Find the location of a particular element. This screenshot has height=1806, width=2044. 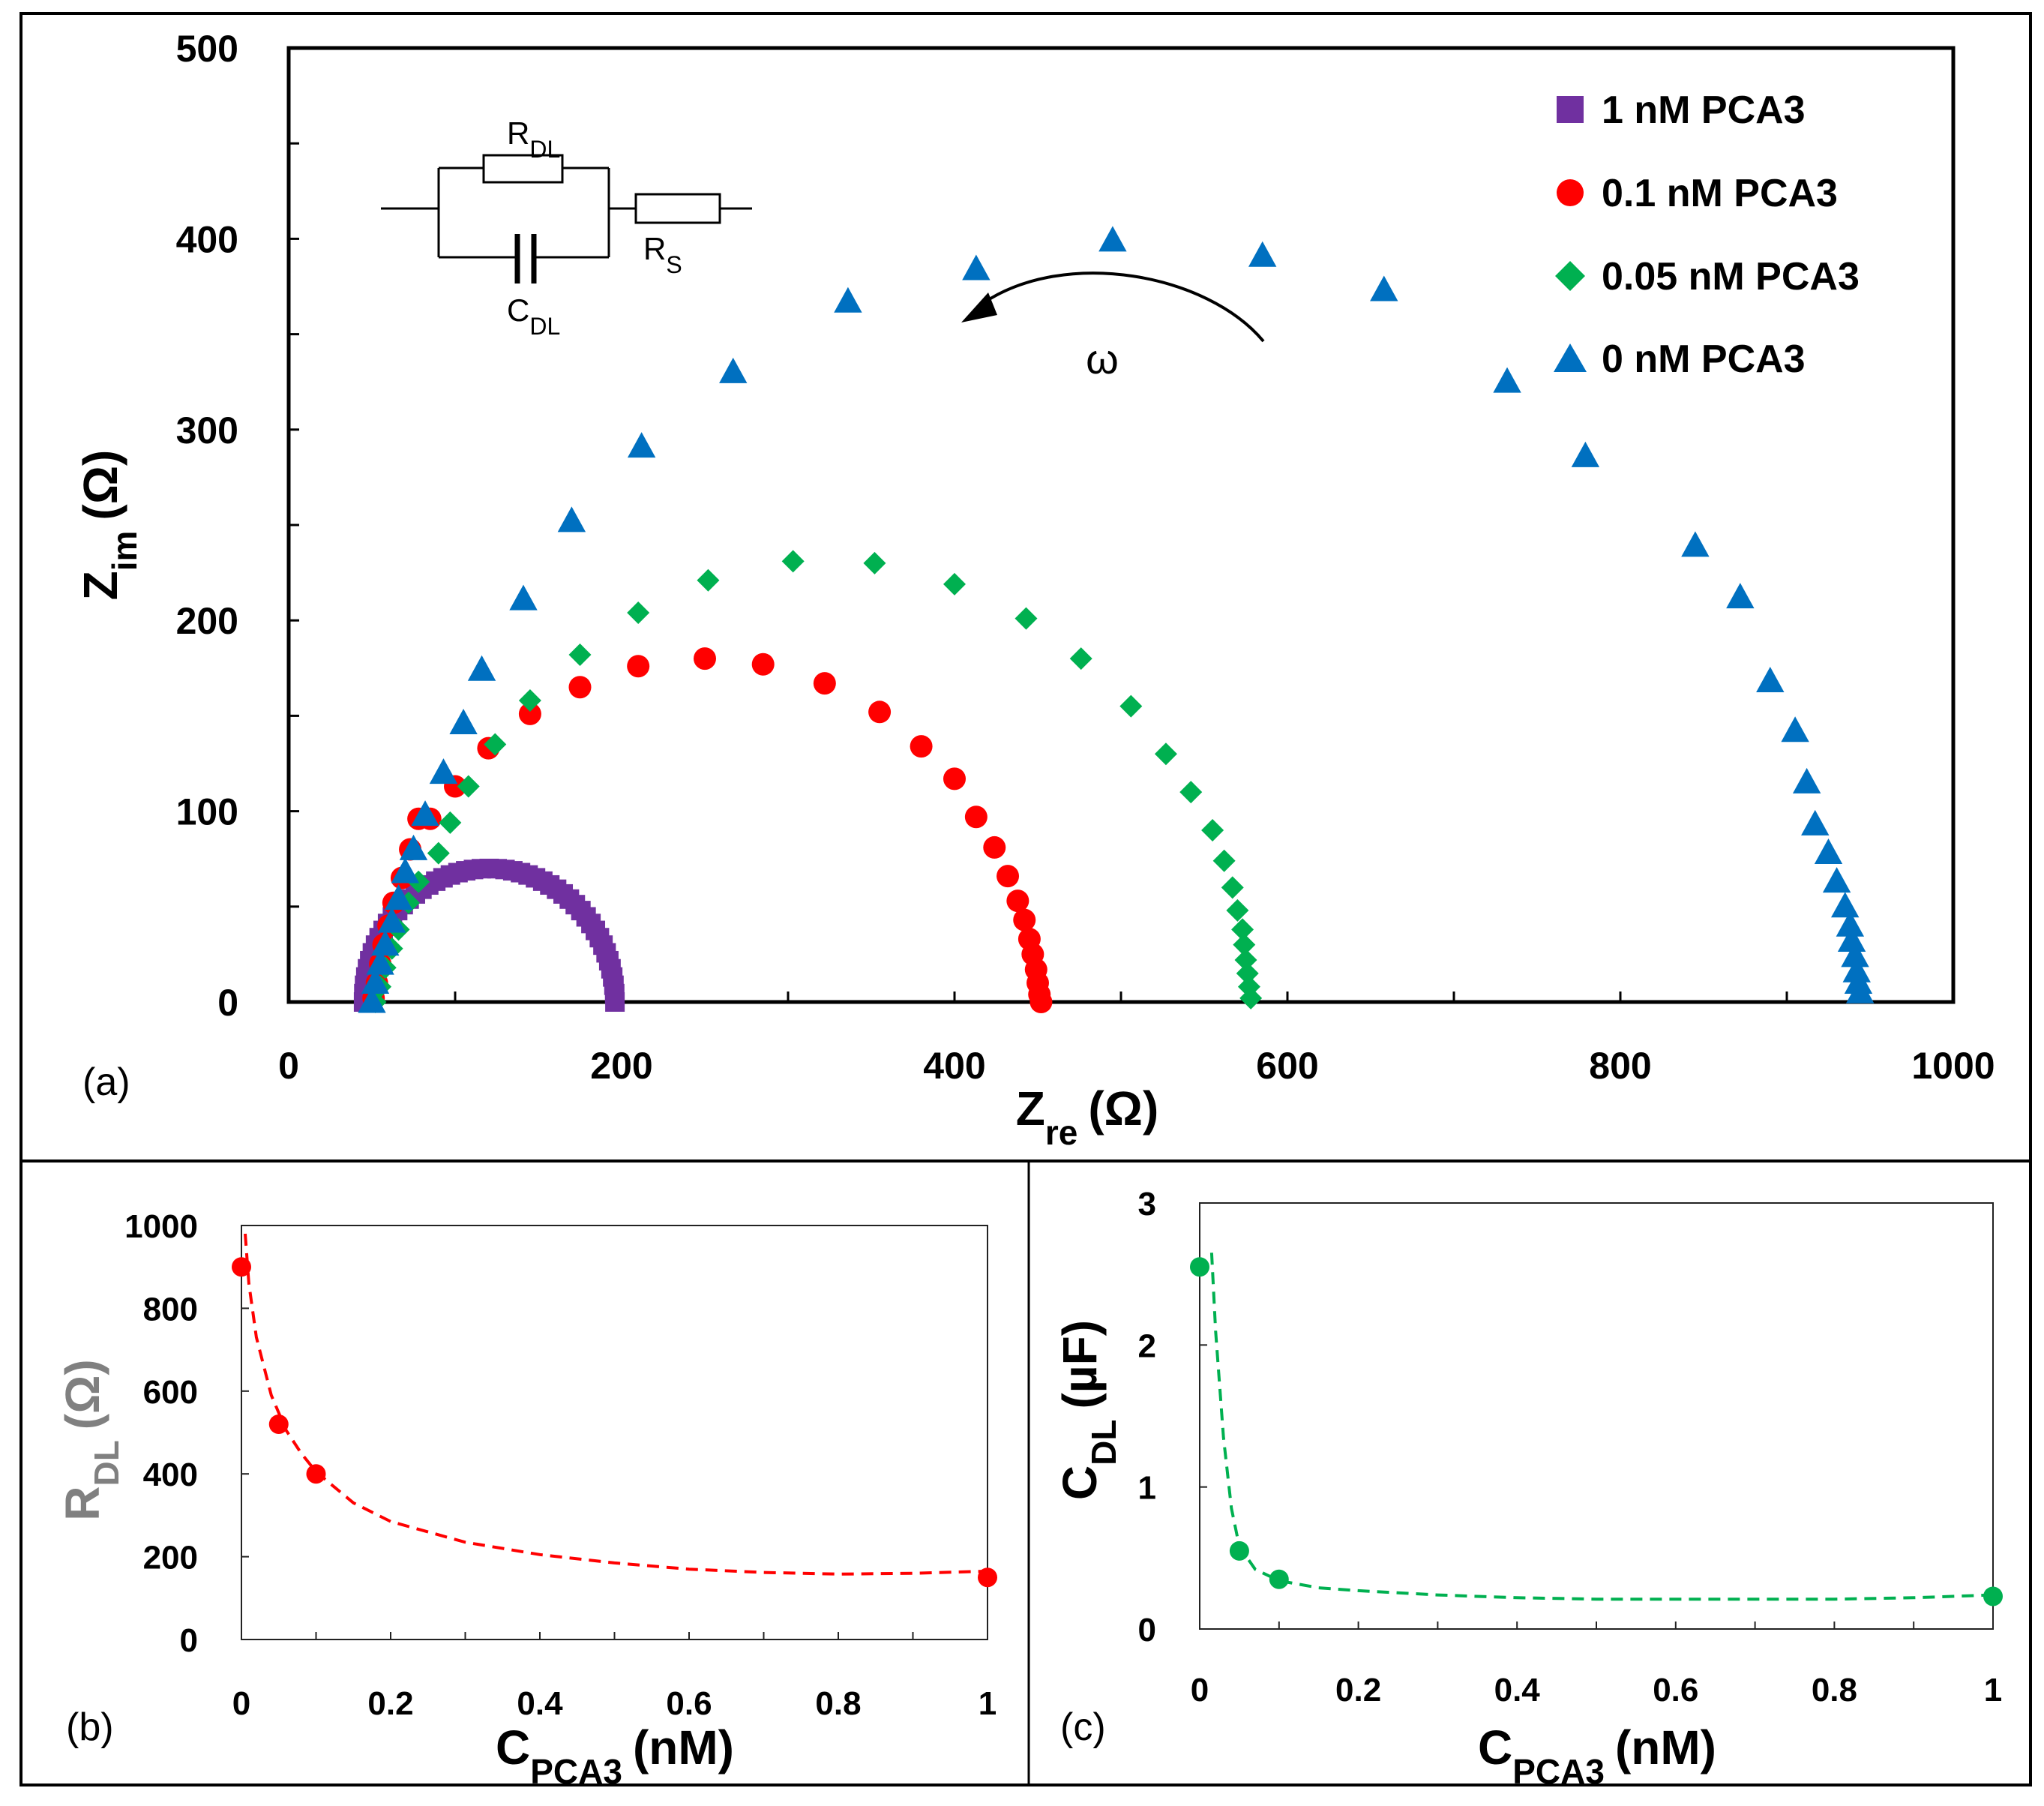

y-tick-labels-a: 0 100 200 300 400 500 is located at coordinates (207, 526).